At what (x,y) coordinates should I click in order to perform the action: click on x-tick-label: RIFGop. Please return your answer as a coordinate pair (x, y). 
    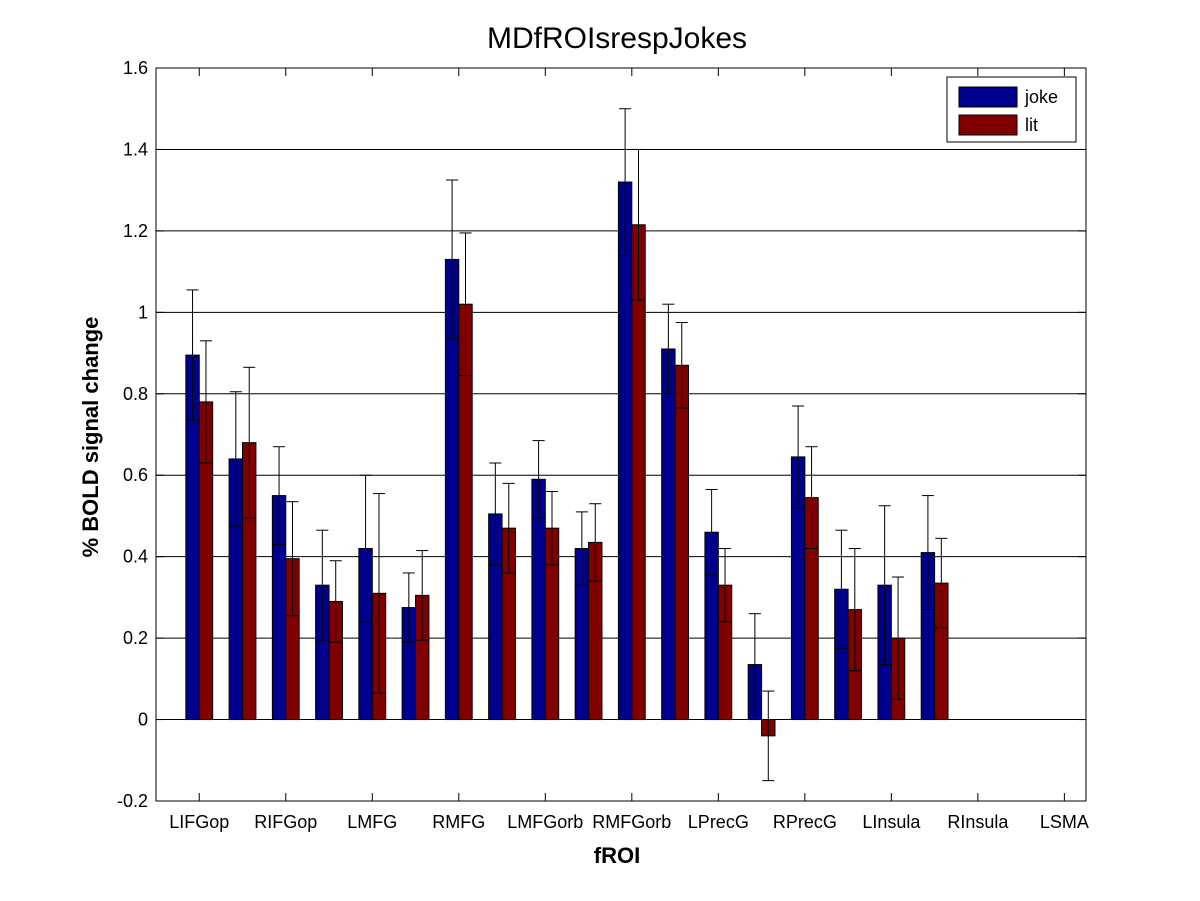
    Looking at the image, I should click on (285, 822).